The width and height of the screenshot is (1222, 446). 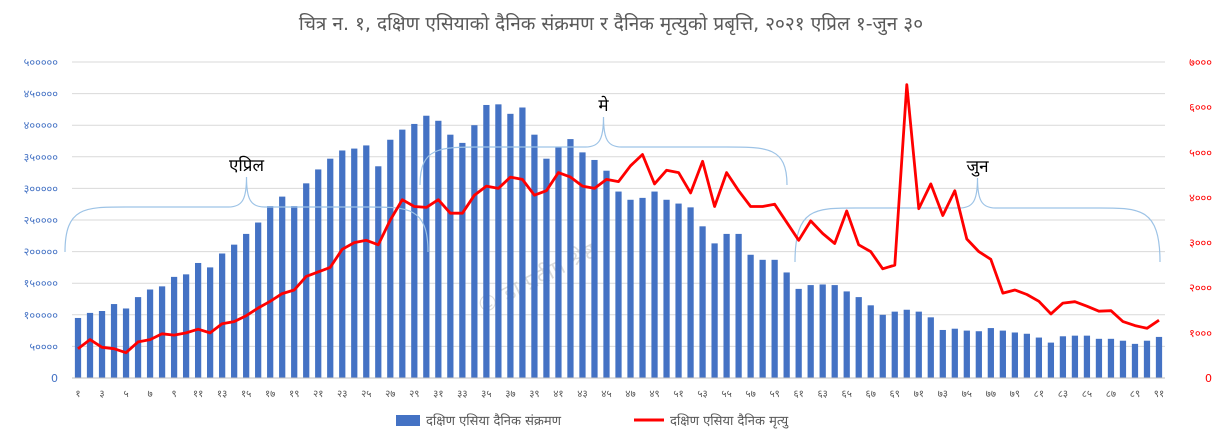 I want to click on x-tick-label: २९, so click(x=414, y=394).